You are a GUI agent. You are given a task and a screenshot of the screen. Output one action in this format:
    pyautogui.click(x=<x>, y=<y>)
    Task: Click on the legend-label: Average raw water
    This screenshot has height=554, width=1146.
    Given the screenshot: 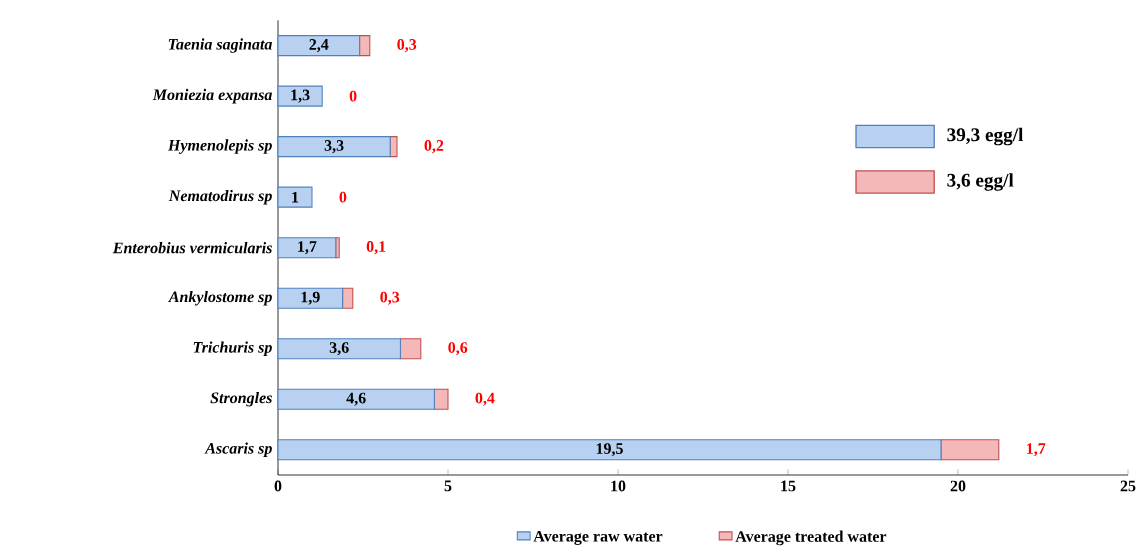 What is the action you would take?
    pyautogui.click(x=598, y=537)
    